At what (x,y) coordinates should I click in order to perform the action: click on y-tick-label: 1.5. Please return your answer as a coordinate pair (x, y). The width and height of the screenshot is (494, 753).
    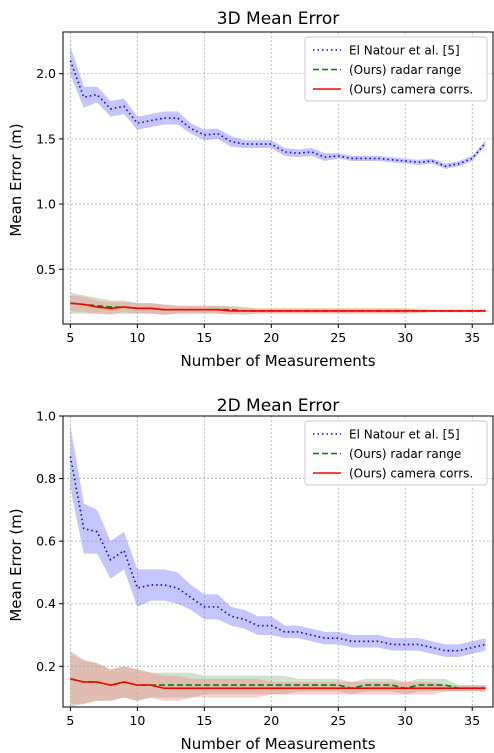
    Looking at the image, I should click on (46, 138).